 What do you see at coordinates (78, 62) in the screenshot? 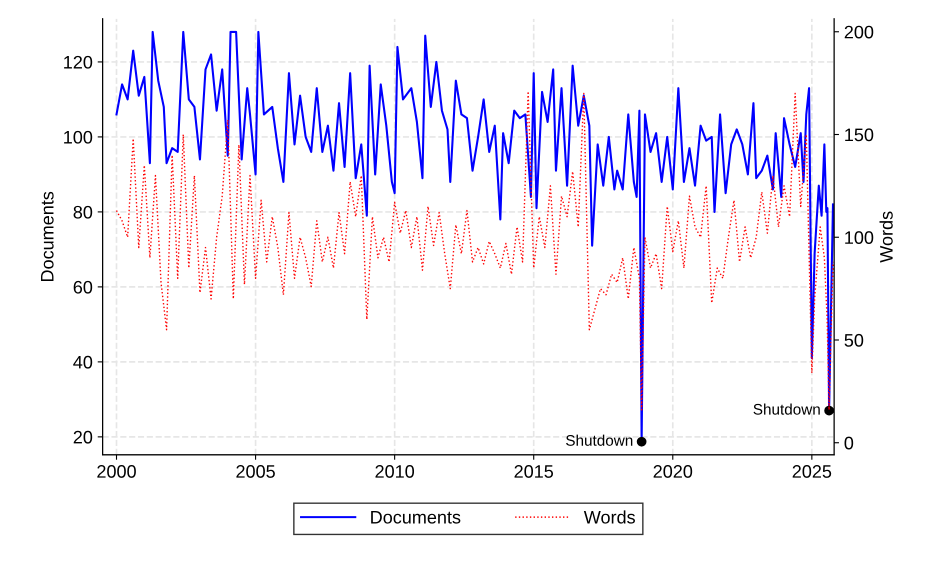
I see `y-tick-label: 120` at bounding box center [78, 62].